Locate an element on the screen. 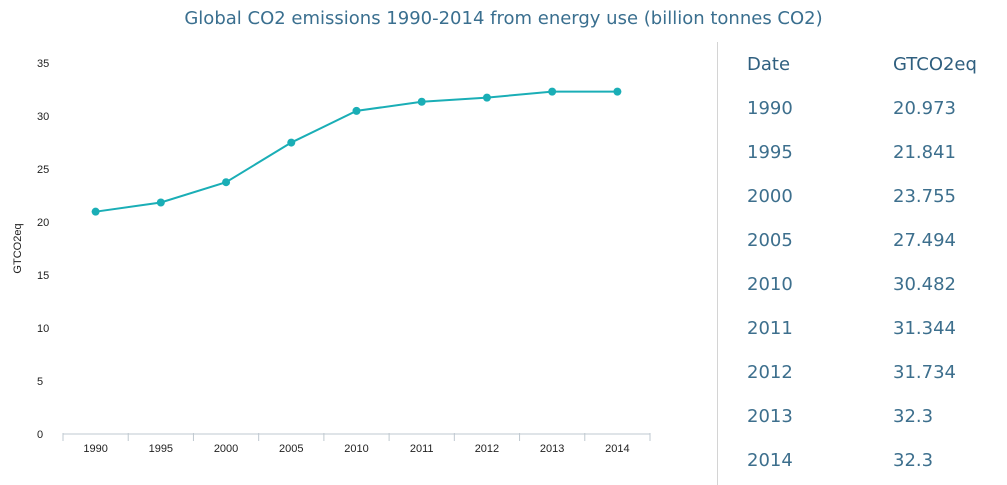  x-tick-label: 1995 is located at coordinates (161, 449).